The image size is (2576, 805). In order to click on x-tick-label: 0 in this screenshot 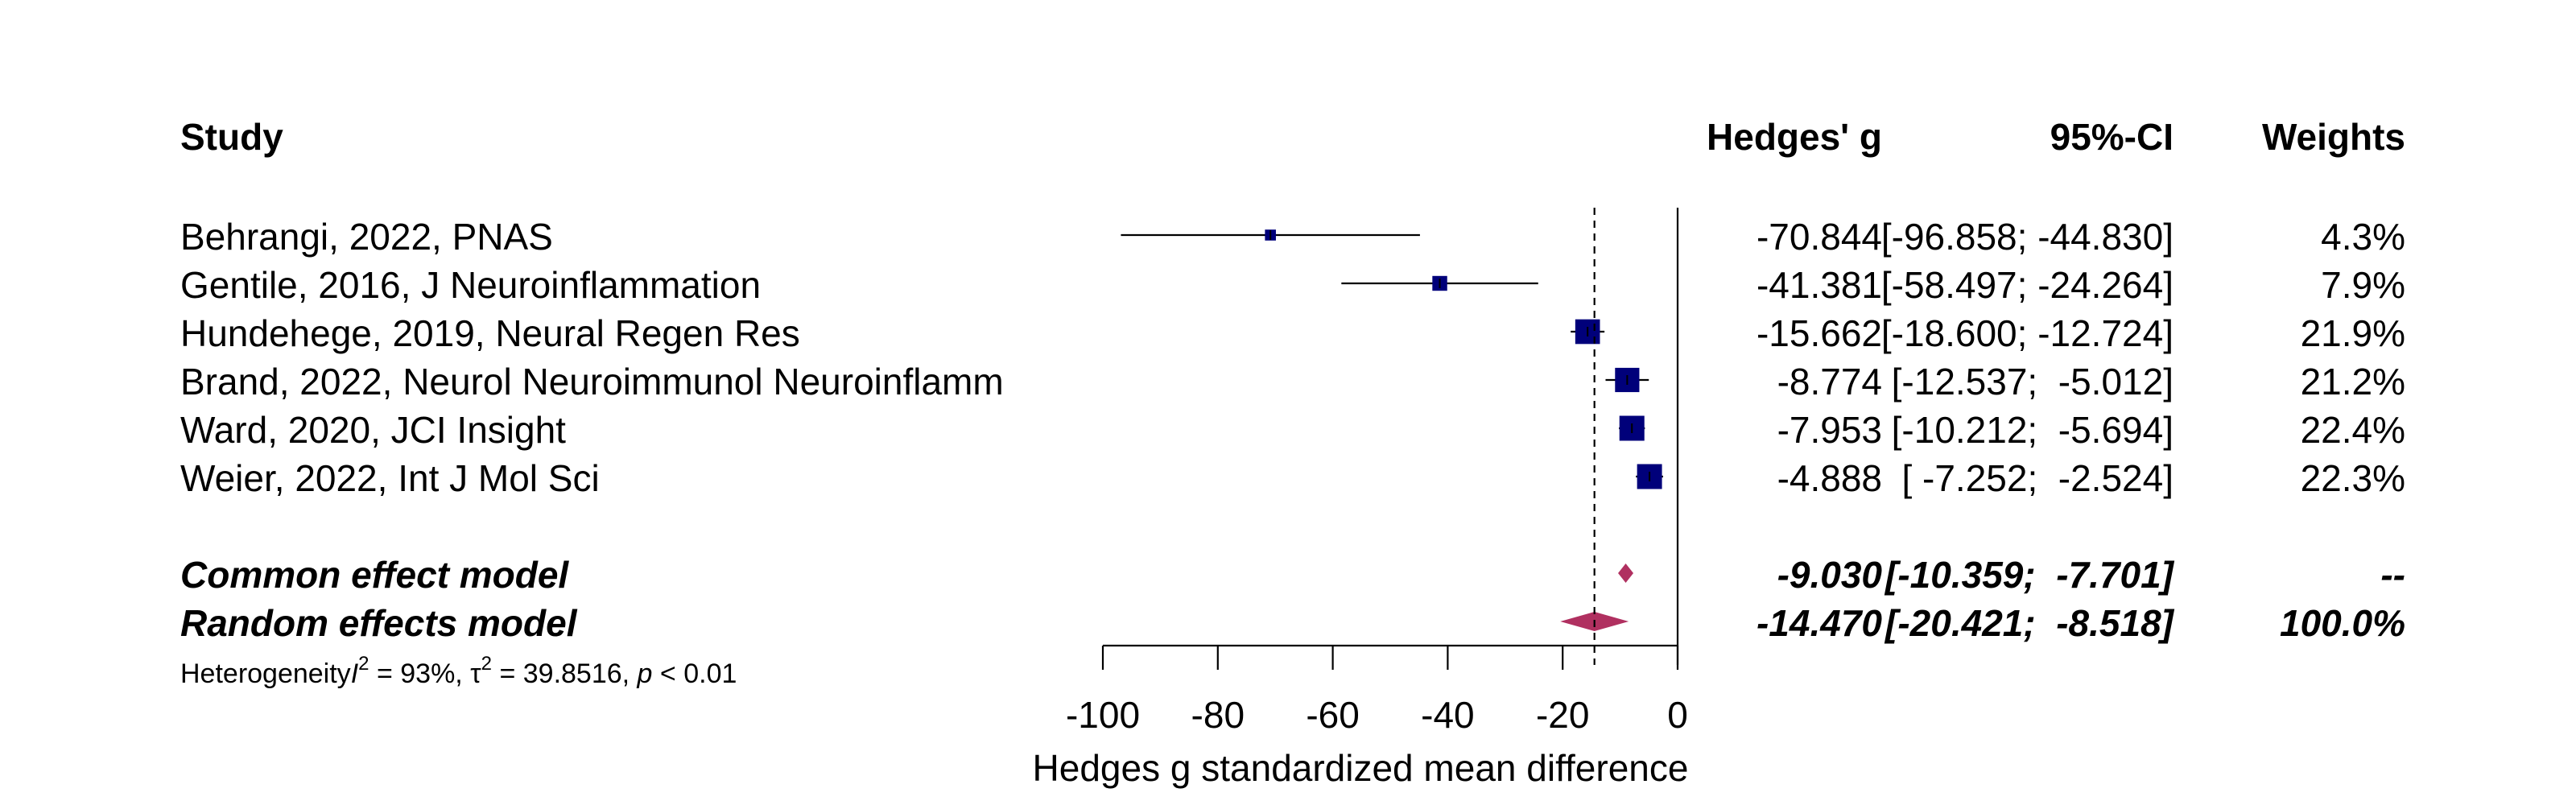, I will do `click(1677, 715)`.